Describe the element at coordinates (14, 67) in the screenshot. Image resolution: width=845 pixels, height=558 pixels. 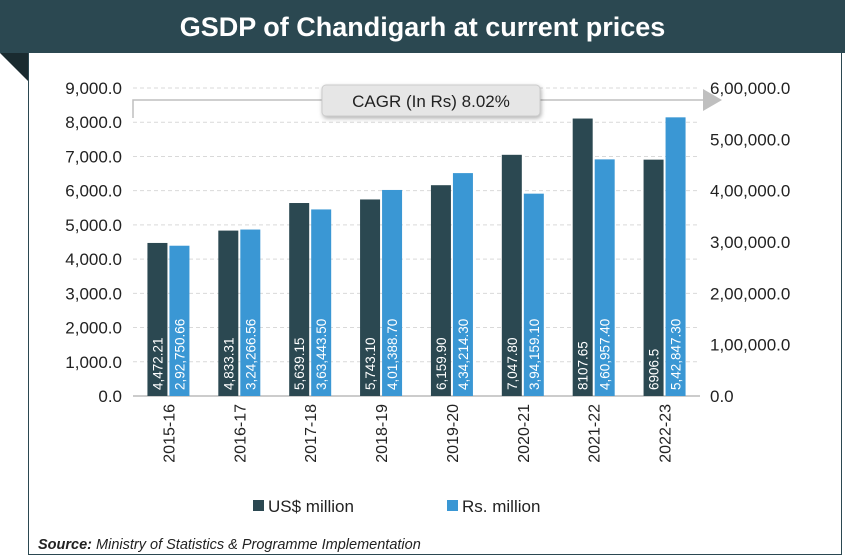
I see `corner-fold-decoration` at that location.